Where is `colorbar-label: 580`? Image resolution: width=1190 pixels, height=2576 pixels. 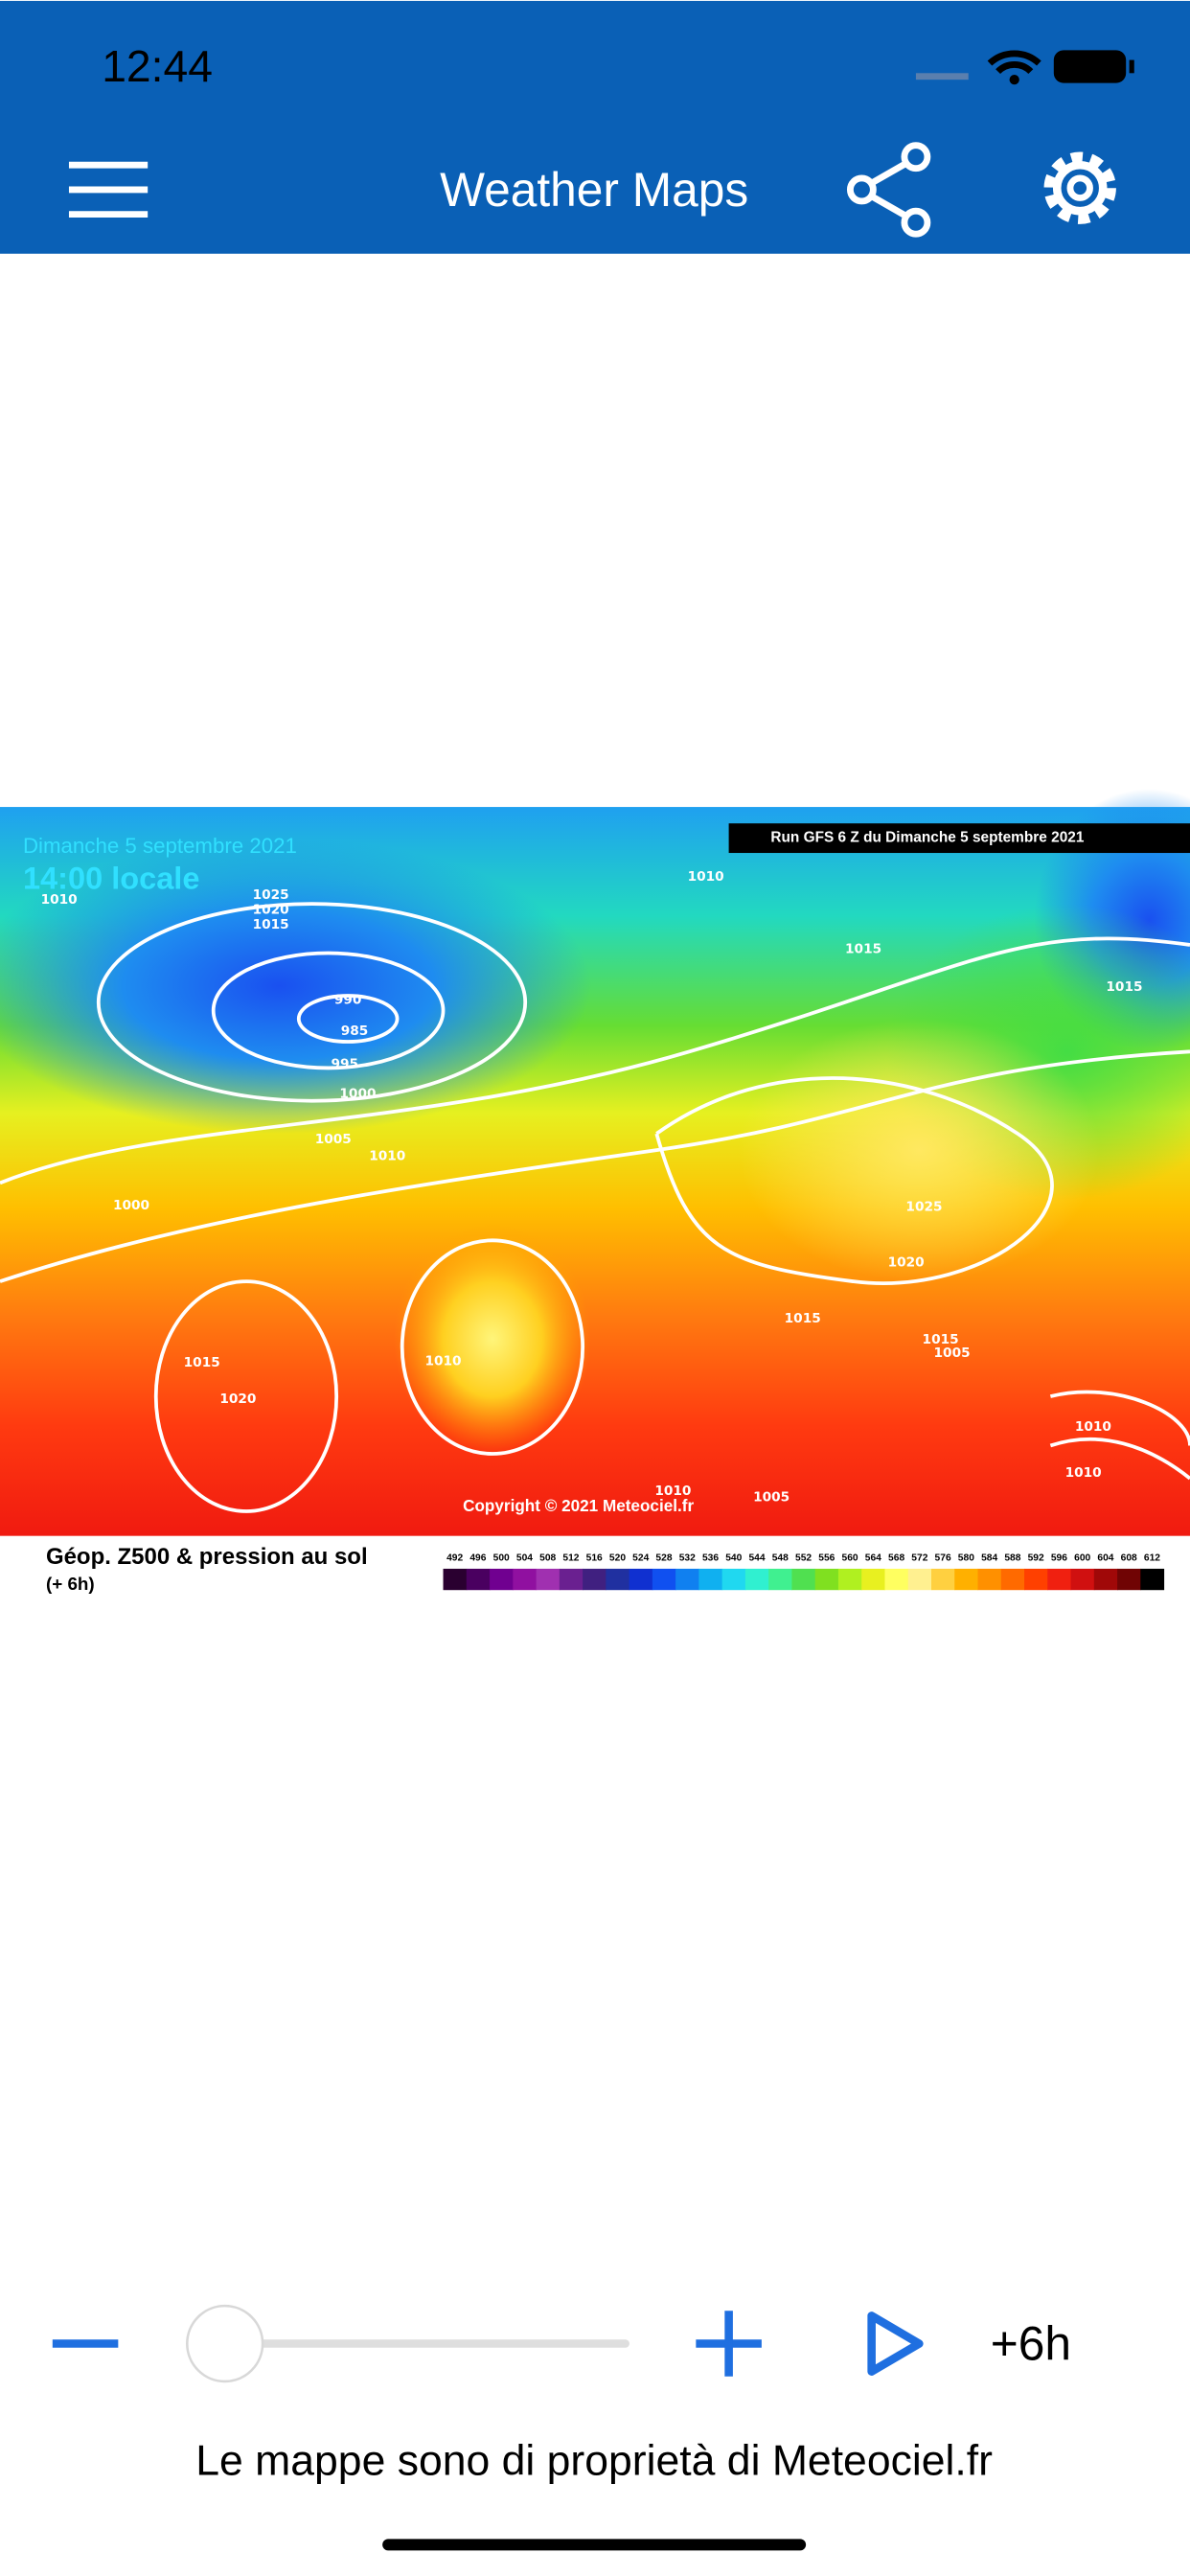 colorbar-label: 580 is located at coordinates (966, 1557).